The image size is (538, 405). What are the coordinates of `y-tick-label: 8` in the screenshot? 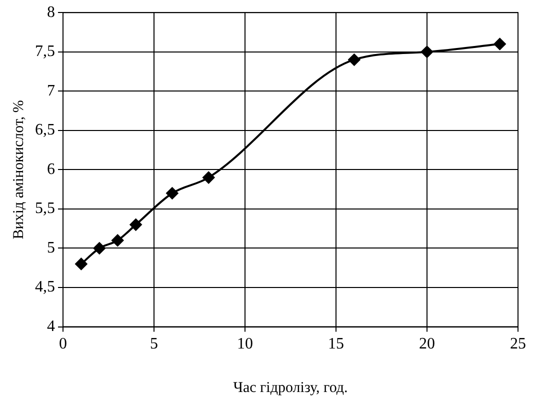 It's located at (51, 12).